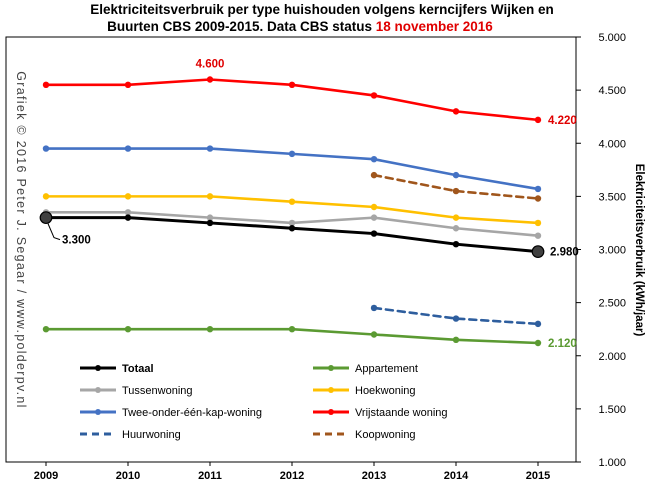 The image size is (651, 490). Describe the element at coordinates (386, 369) in the screenshot. I see `legend-label: Appartement` at that location.